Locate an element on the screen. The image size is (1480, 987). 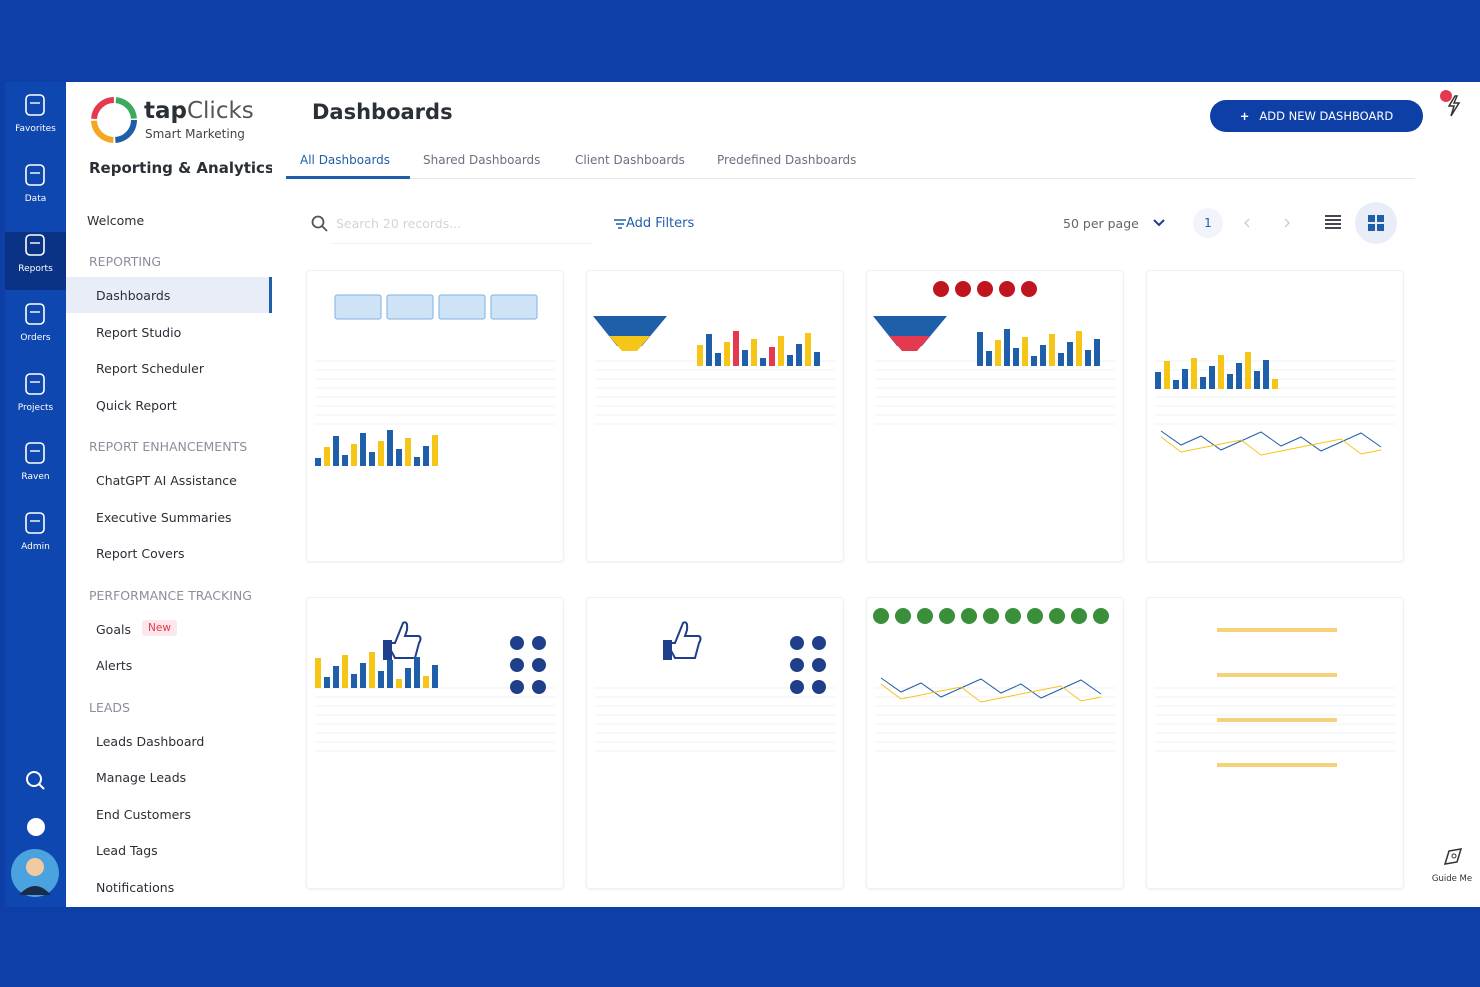
nav-item: Lead Tags is located at coordinates (127, 850).